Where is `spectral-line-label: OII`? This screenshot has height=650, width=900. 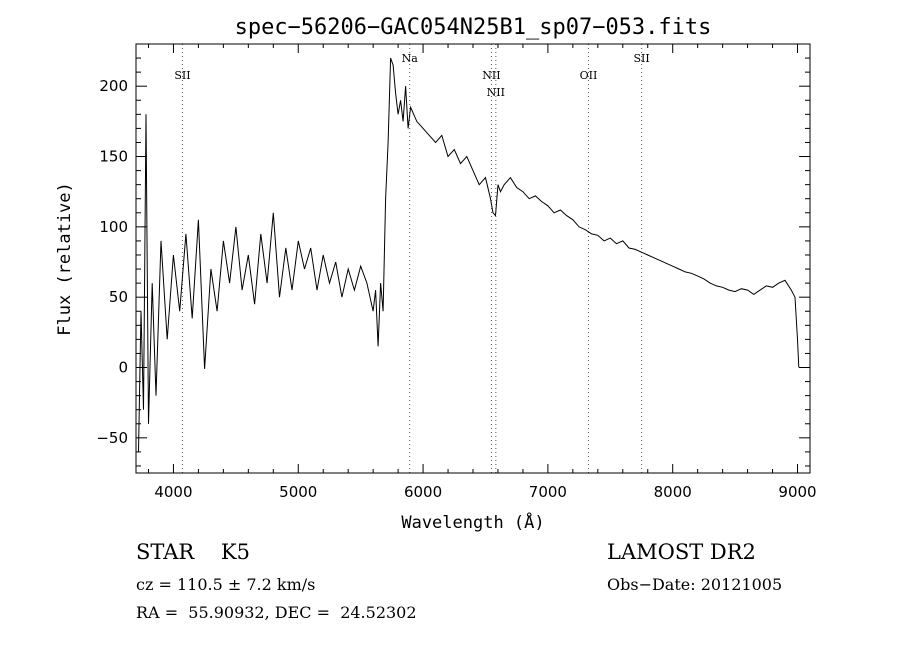 spectral-line-label: OII is located at coordinates (589, 75).